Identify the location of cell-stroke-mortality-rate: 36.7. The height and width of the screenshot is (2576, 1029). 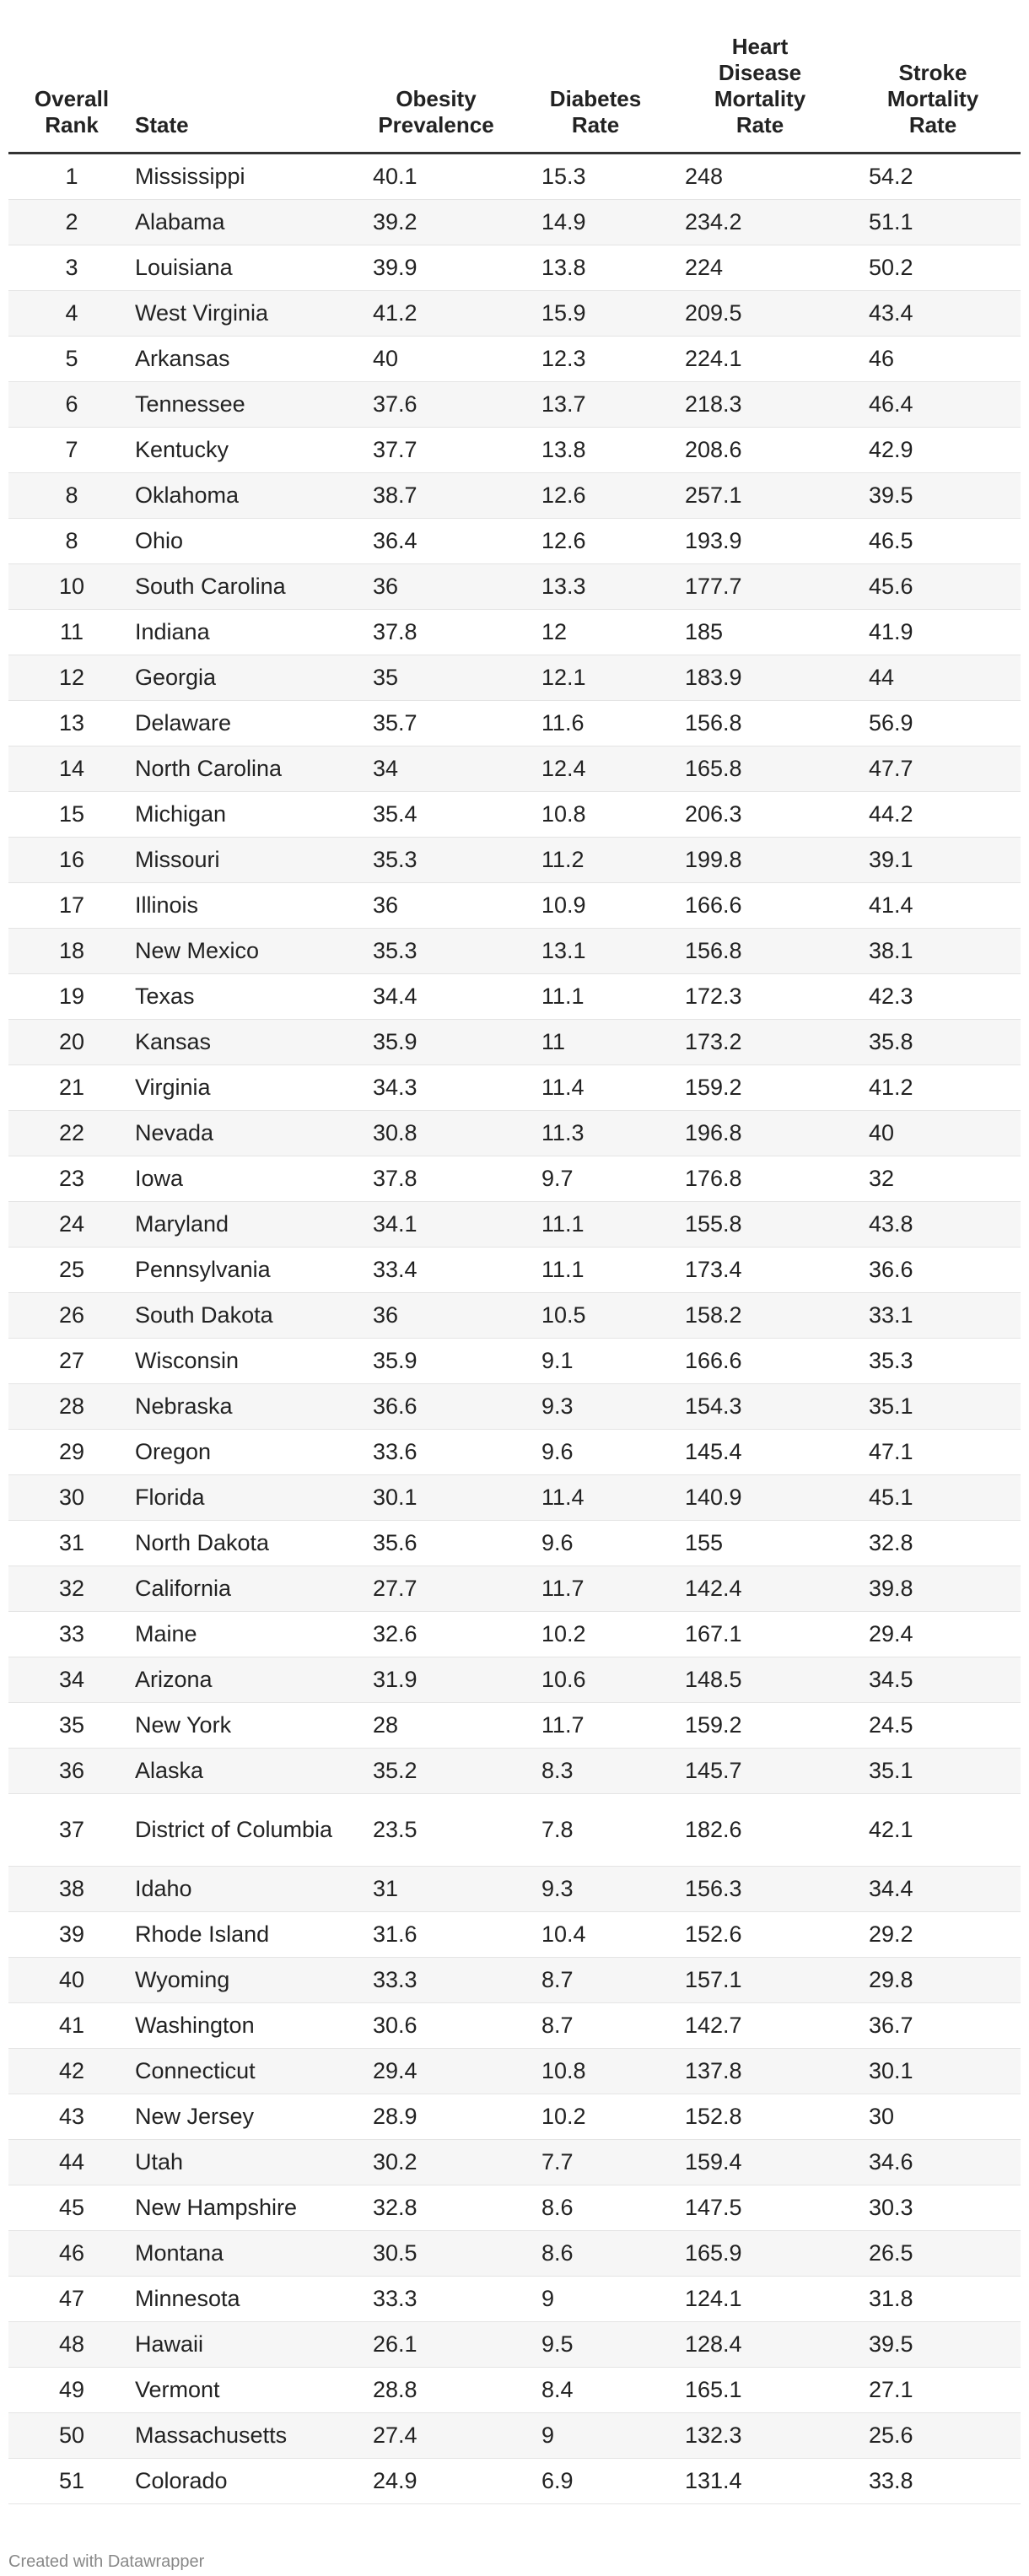
(933, 2025).